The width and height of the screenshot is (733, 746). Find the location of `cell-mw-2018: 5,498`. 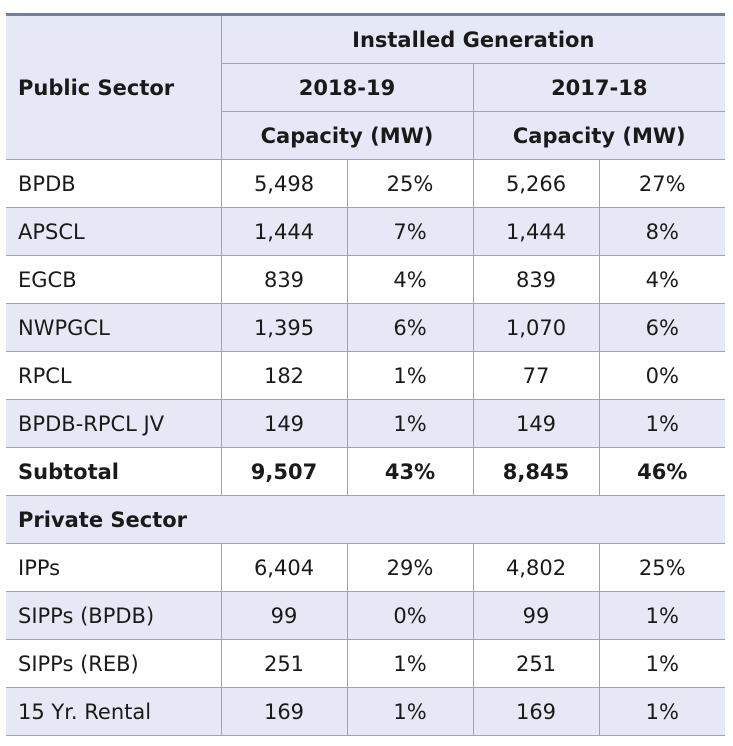

cell-mw-2018: 5,498 is located at coordinates (284, 183).